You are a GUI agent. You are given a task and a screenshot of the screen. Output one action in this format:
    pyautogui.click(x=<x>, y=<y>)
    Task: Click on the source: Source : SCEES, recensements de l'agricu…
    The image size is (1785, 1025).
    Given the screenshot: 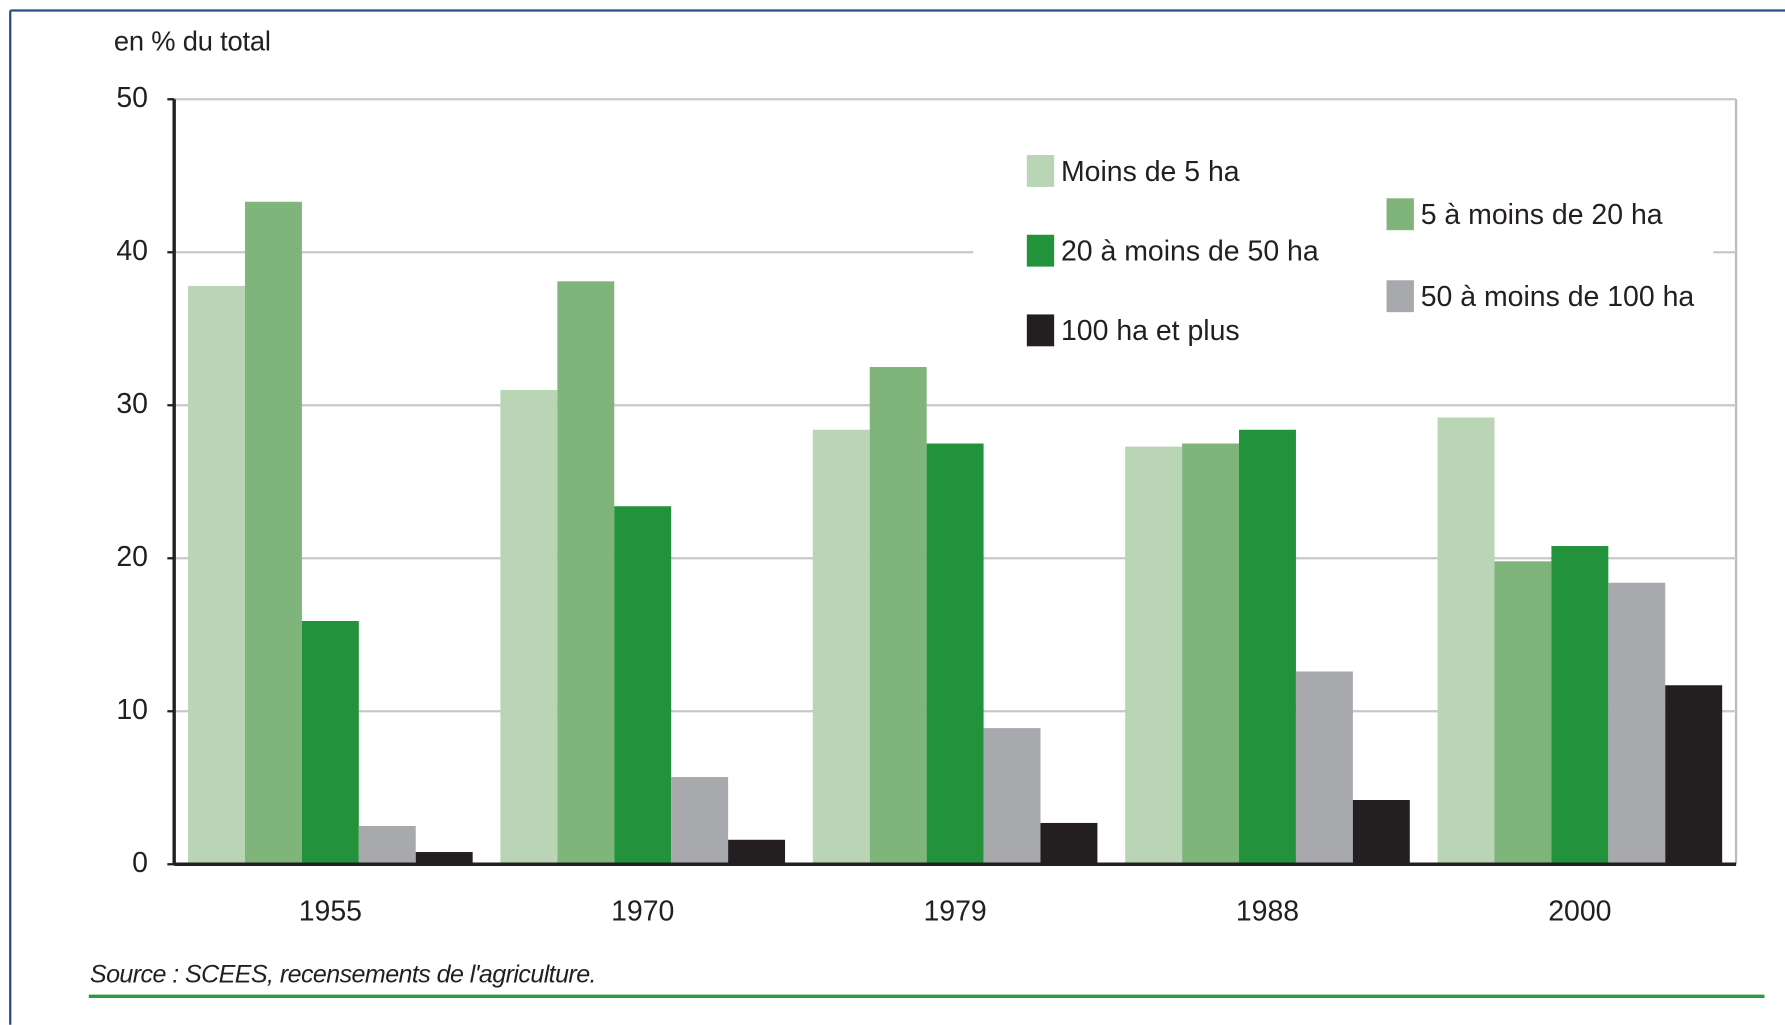 What is the action you would take?
    pyautogui.click(x=343, y=974)
    